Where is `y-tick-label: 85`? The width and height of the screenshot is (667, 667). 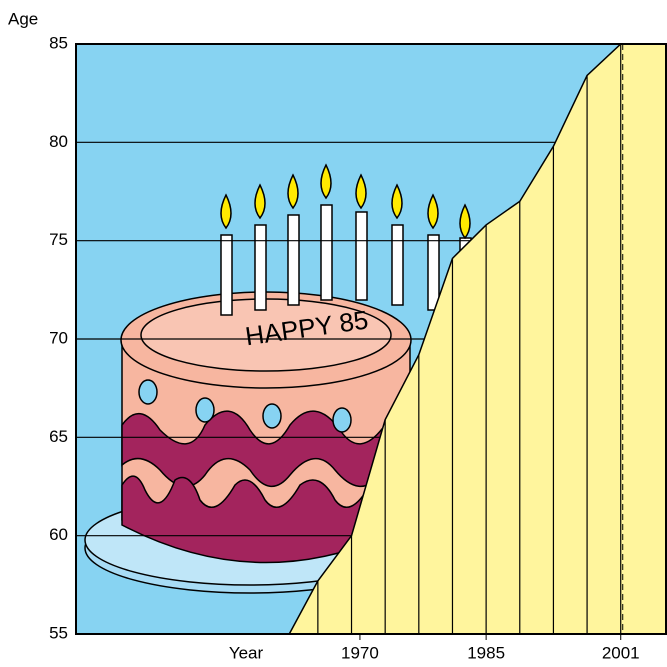
y-tick-label: 85 is located at coordinates (58, 42).